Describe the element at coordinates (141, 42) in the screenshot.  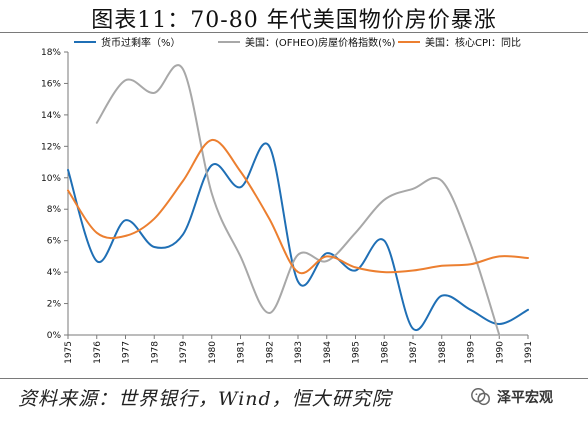
I see `legend-label: 货币过剩率（%）` at that location.